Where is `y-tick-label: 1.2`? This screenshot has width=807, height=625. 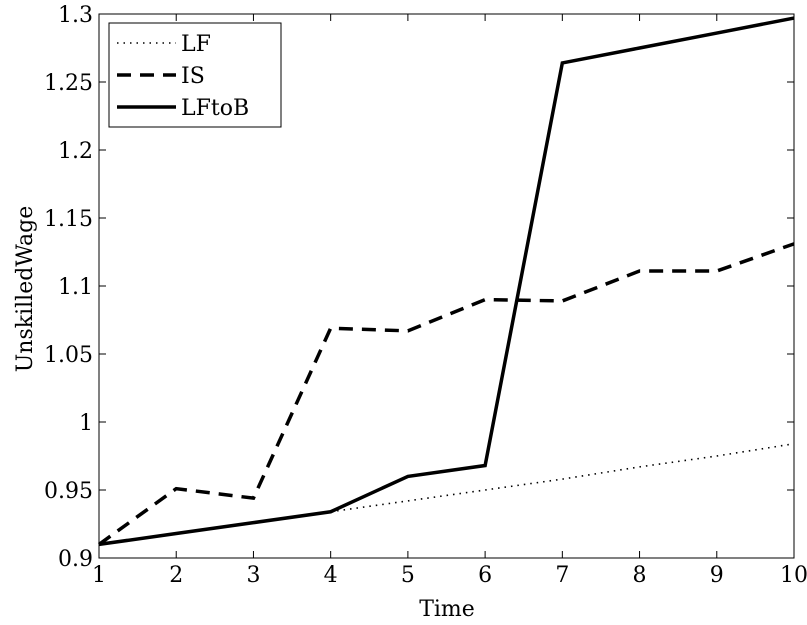
y-tick-label: 1.2 is located at coordinates (75, 151).